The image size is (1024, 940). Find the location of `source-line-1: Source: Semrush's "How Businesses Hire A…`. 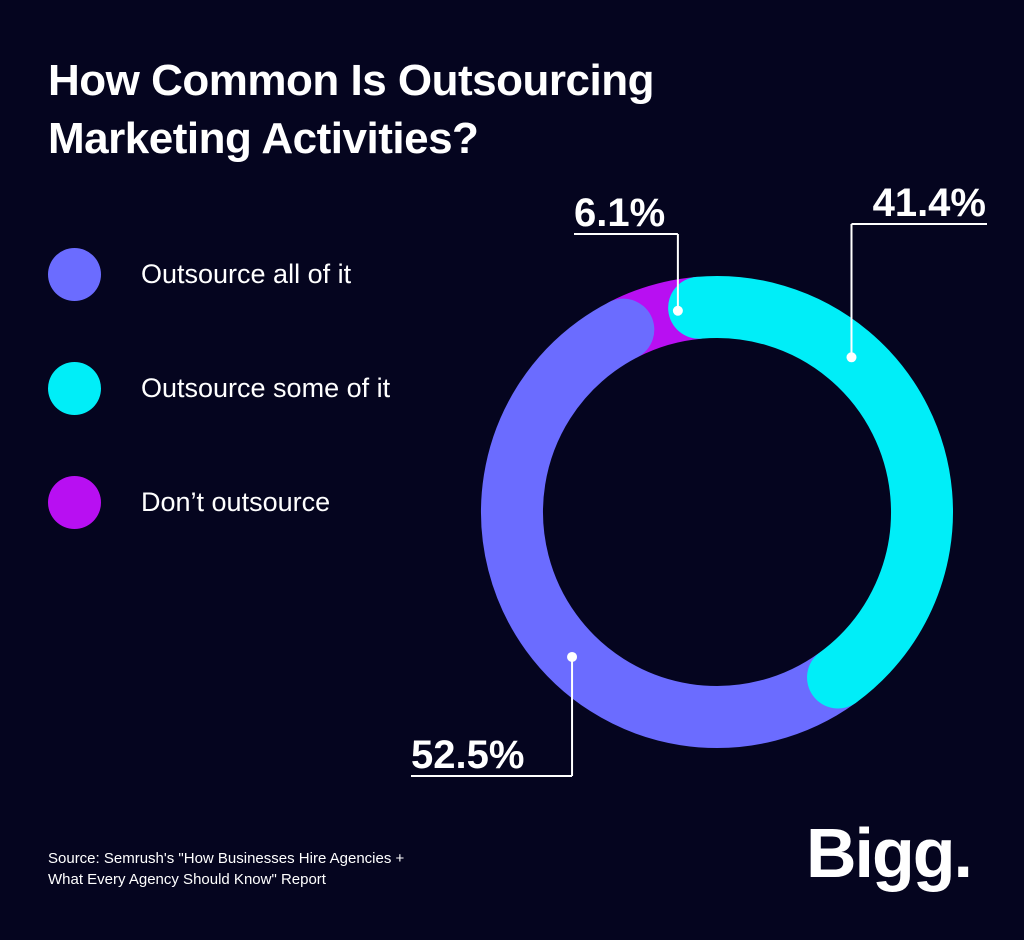

source-line-1: Source: Semrush's "How Businesses Hire A… is located at coordinates (226, 858).